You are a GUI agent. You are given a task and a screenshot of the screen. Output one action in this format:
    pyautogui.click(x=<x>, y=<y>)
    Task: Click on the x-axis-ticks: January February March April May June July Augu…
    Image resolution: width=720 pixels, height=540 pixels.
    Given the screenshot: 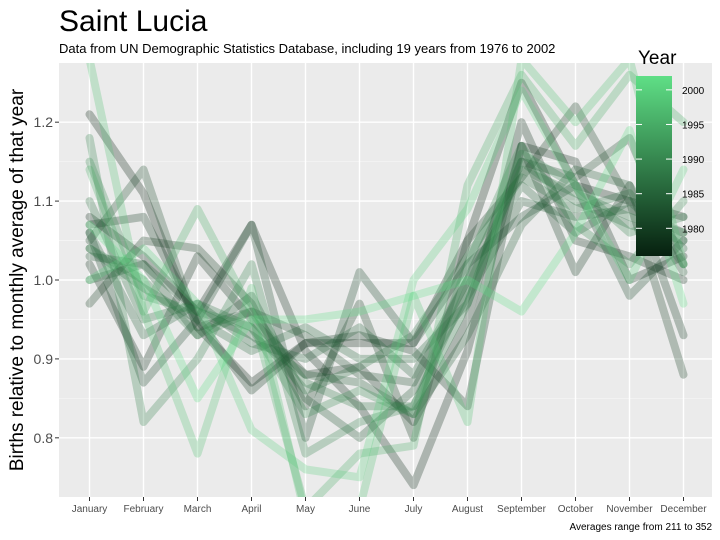 What is the action you would take?
    pyautogui.click(x=389, y=506)
    